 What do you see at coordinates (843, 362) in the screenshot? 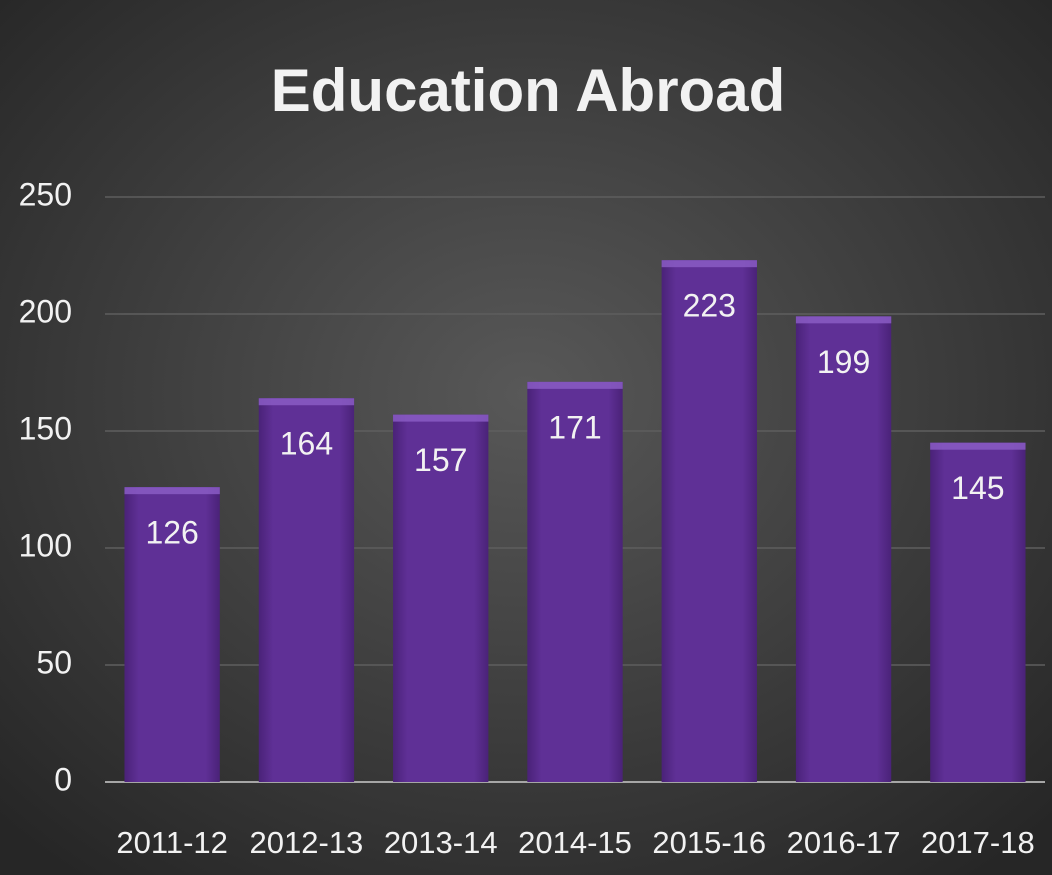
I see `data-label: 199` at bounding box center [843, 362].